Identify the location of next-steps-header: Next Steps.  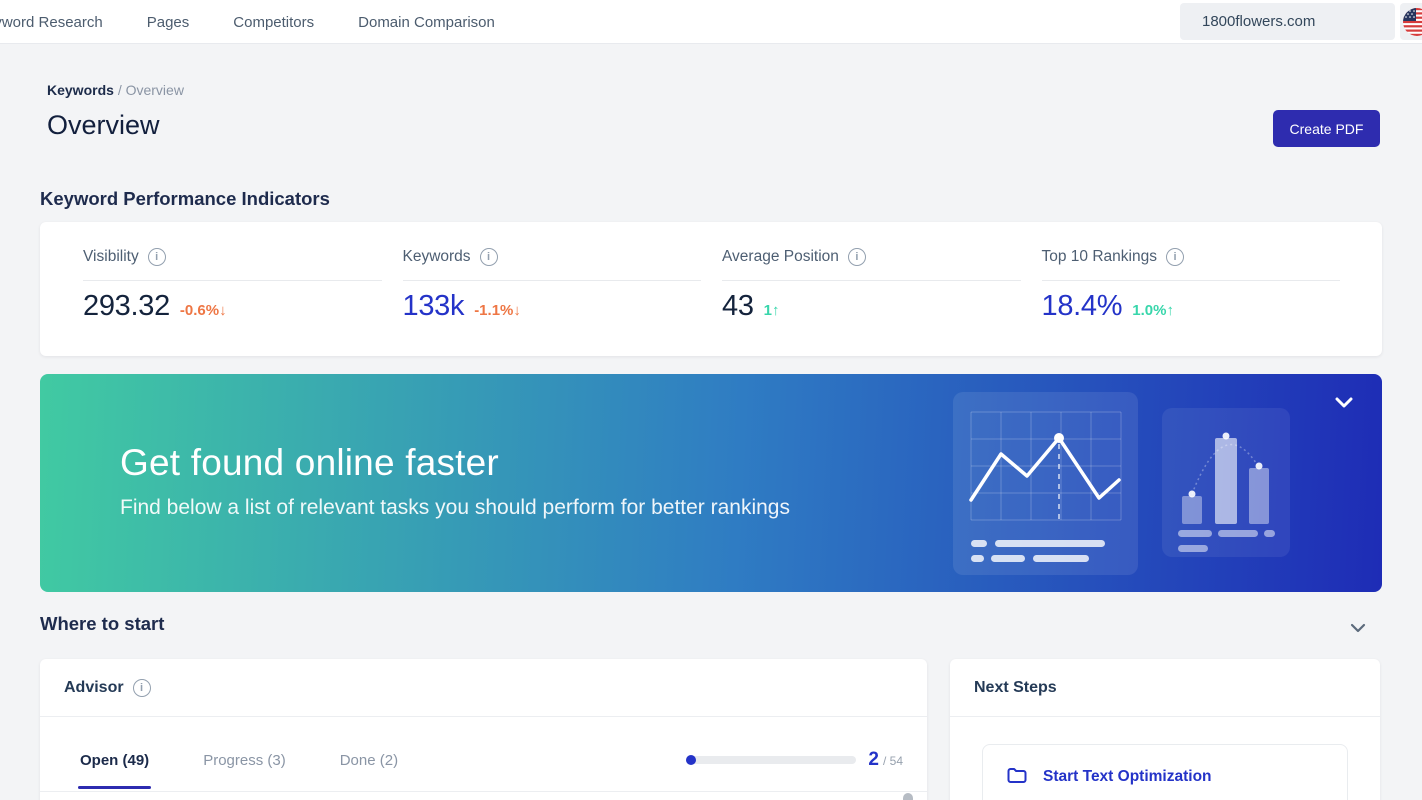
(1165, 688).